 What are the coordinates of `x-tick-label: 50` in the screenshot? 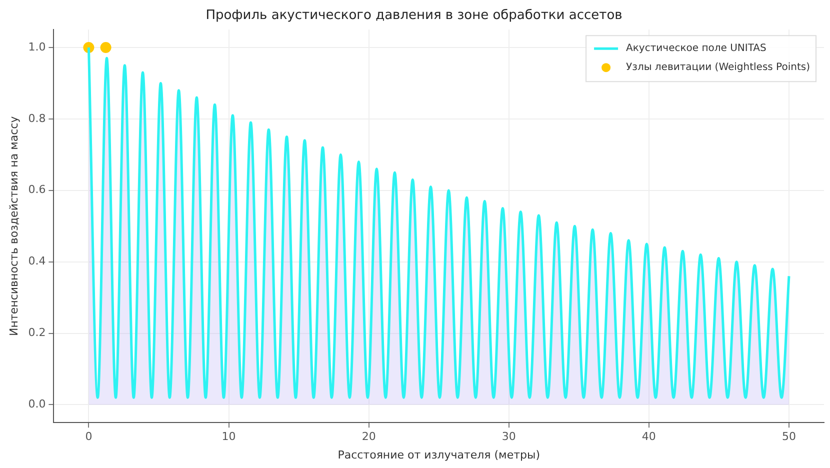 It's located at (789, 437).